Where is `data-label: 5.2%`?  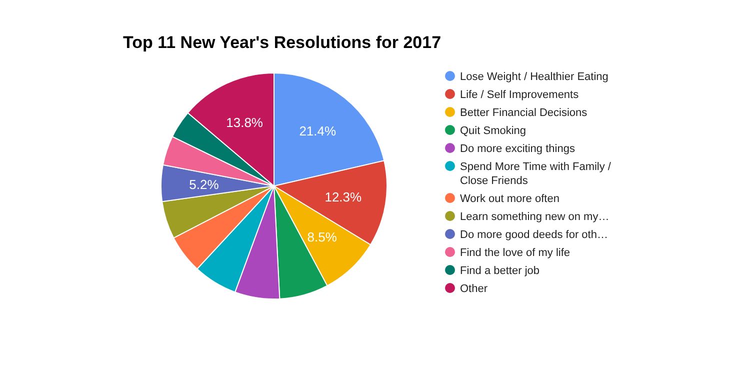
data-label: 5.2% is located at coordinates (204, 184).